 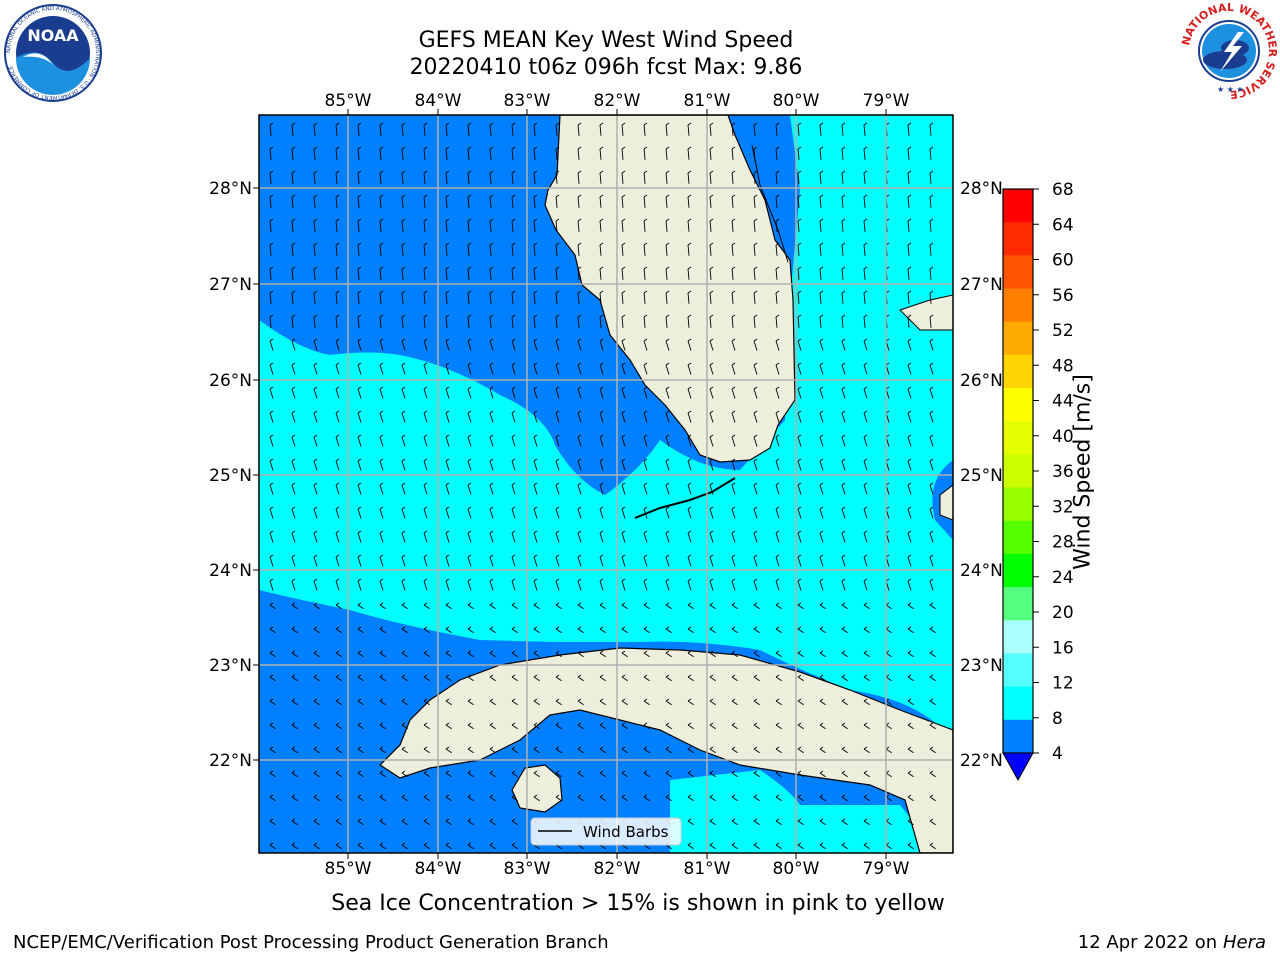 I want to click on colorbar-tick-label: 28, so click(x=1063, y=543).